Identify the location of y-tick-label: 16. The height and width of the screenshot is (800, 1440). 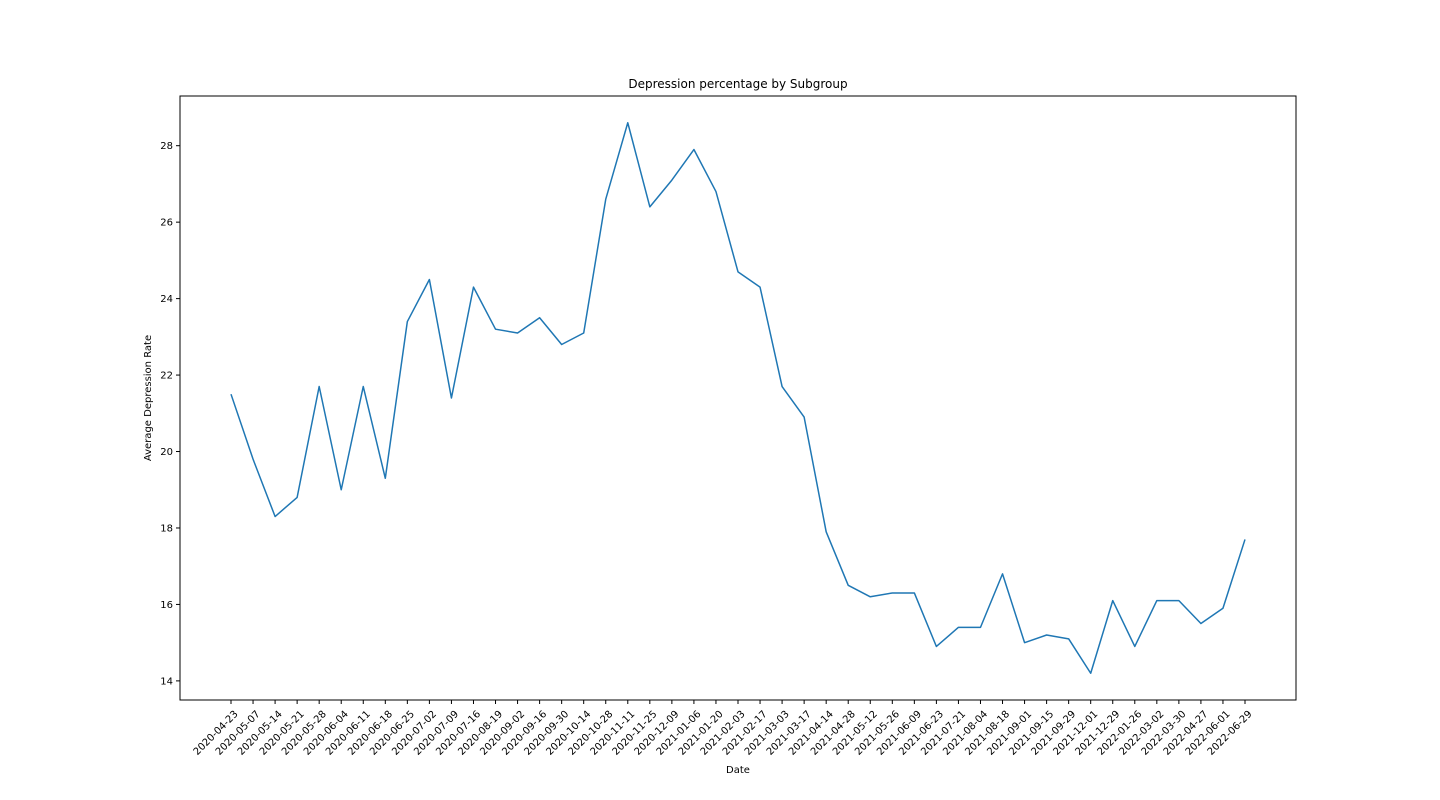
(166, 605).